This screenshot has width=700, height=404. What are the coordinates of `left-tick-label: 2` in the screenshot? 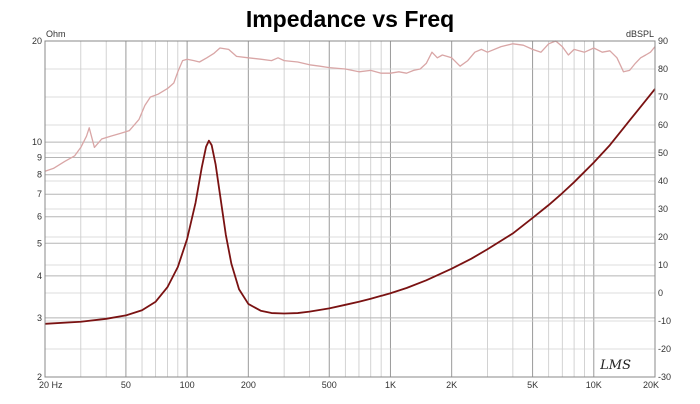 It's located at (39, 377).